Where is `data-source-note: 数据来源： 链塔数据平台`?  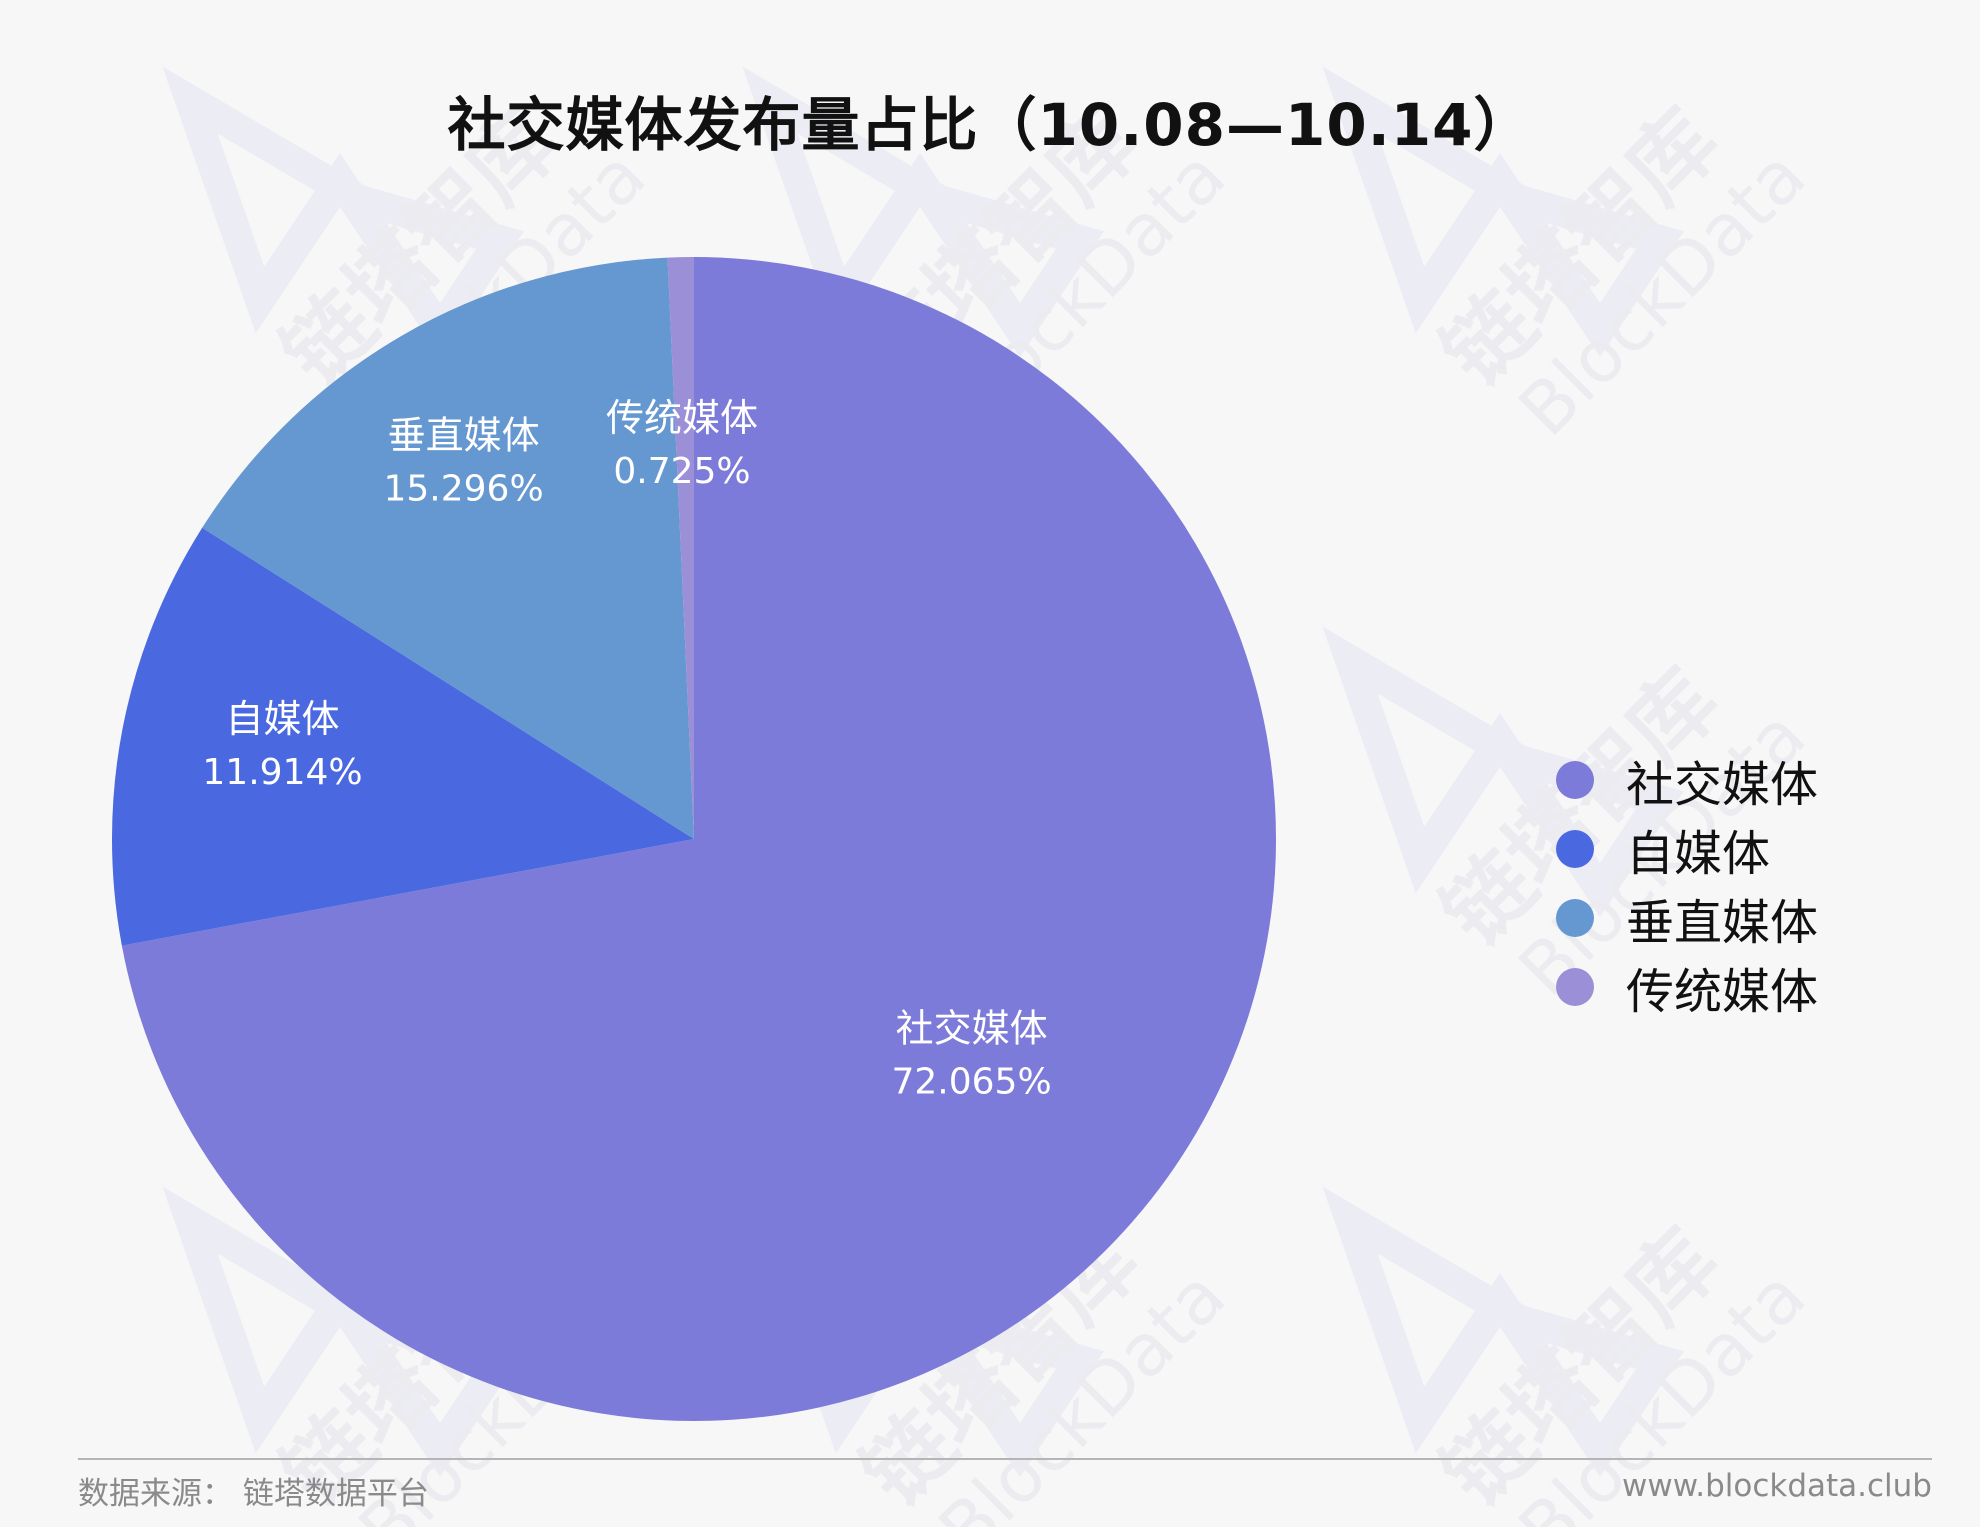 data-source-note: 数据来源： 链塔数据平台 is located at coordinates (253, 1494).